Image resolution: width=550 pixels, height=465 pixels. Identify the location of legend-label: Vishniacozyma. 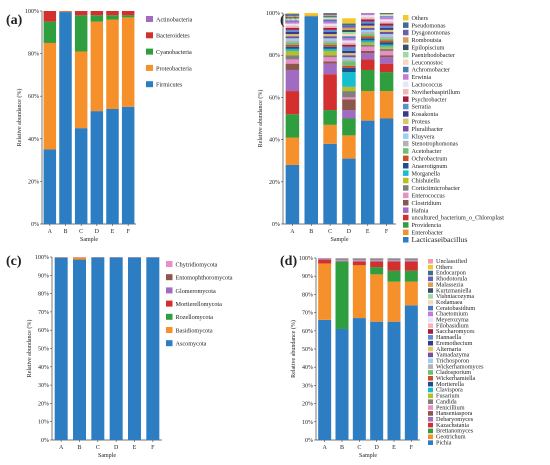
(455, 296).